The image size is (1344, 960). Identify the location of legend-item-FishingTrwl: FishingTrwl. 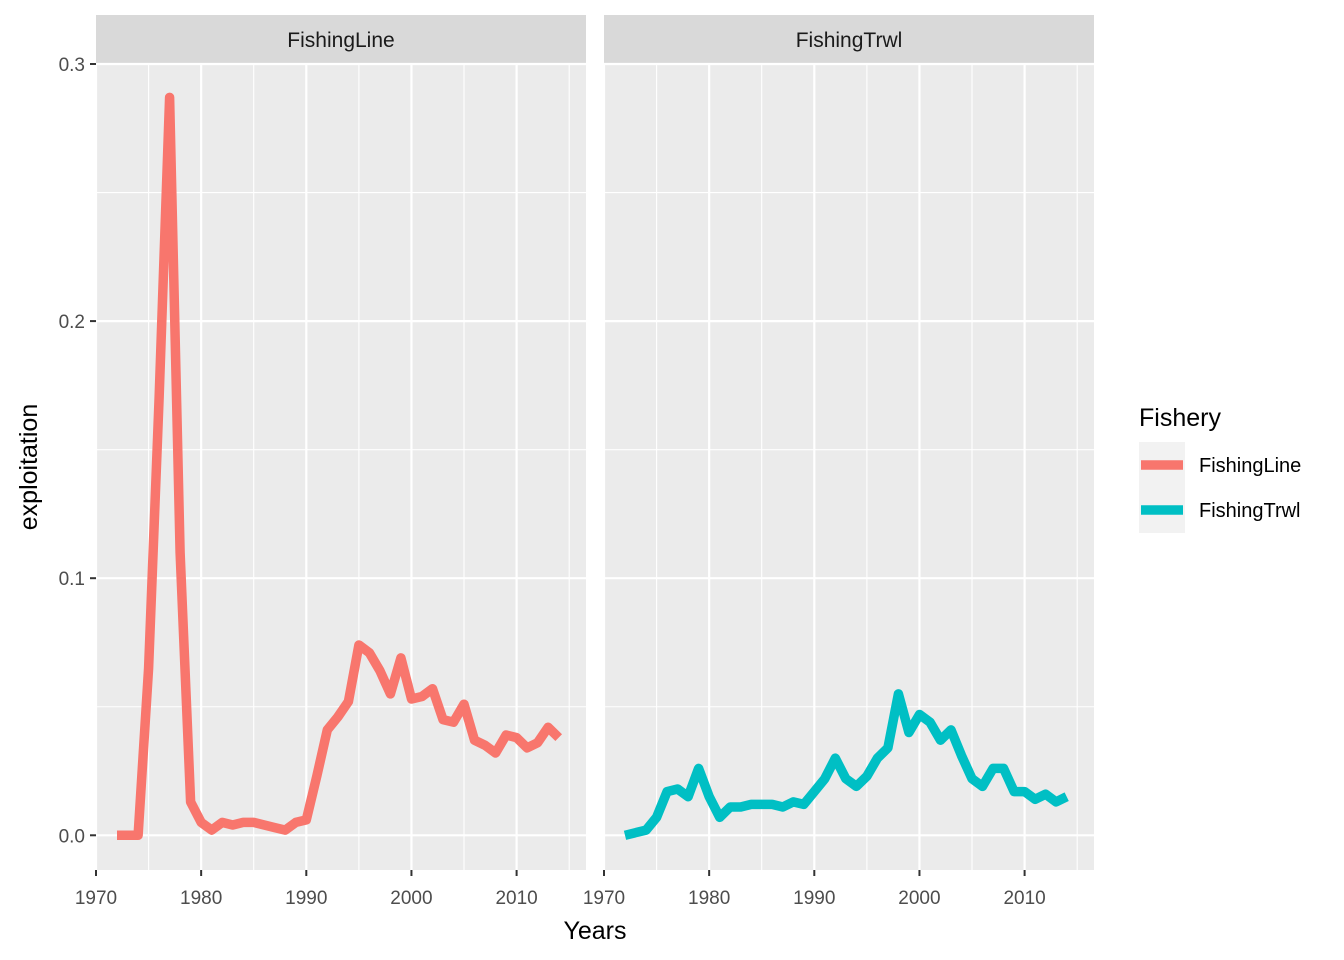
(1220, 510).